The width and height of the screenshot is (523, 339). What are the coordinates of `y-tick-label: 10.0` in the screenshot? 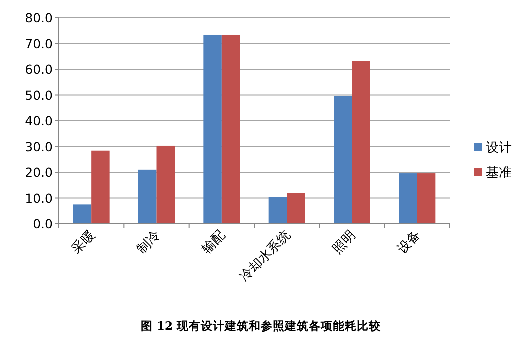 It's located at (39, 198).